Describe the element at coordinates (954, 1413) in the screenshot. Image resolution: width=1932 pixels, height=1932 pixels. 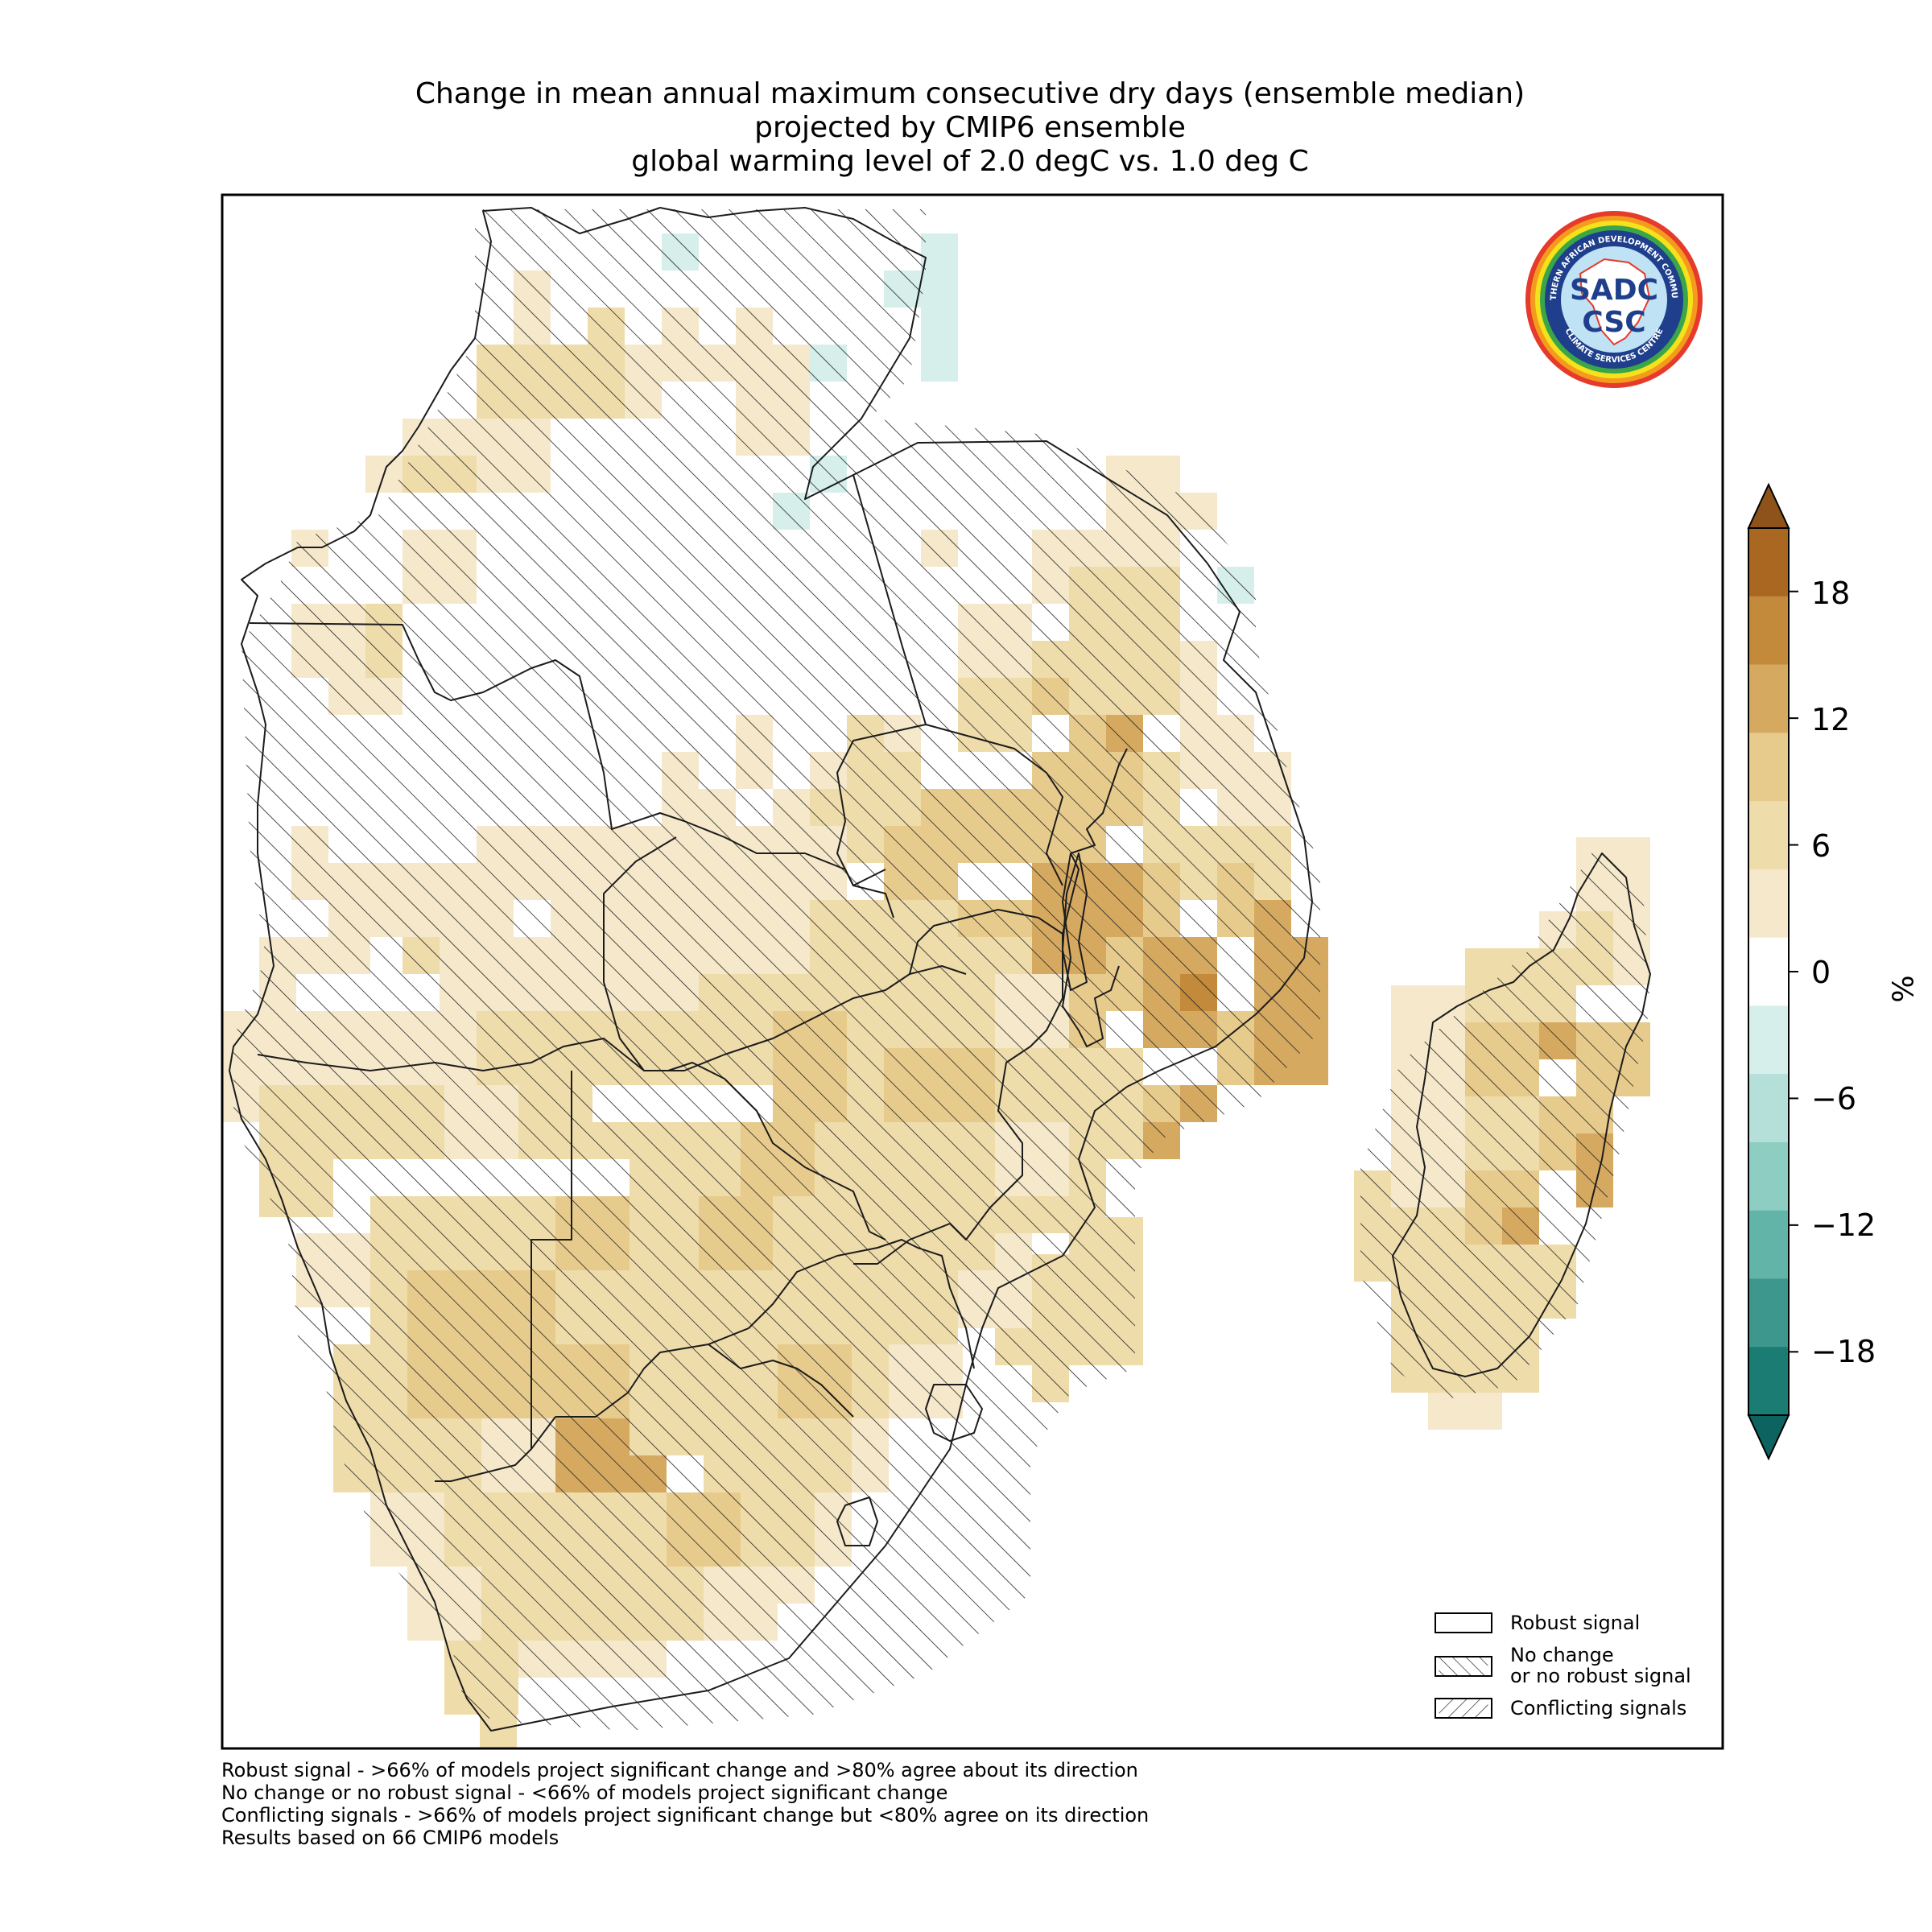
I see `lesotho-border` at that location.